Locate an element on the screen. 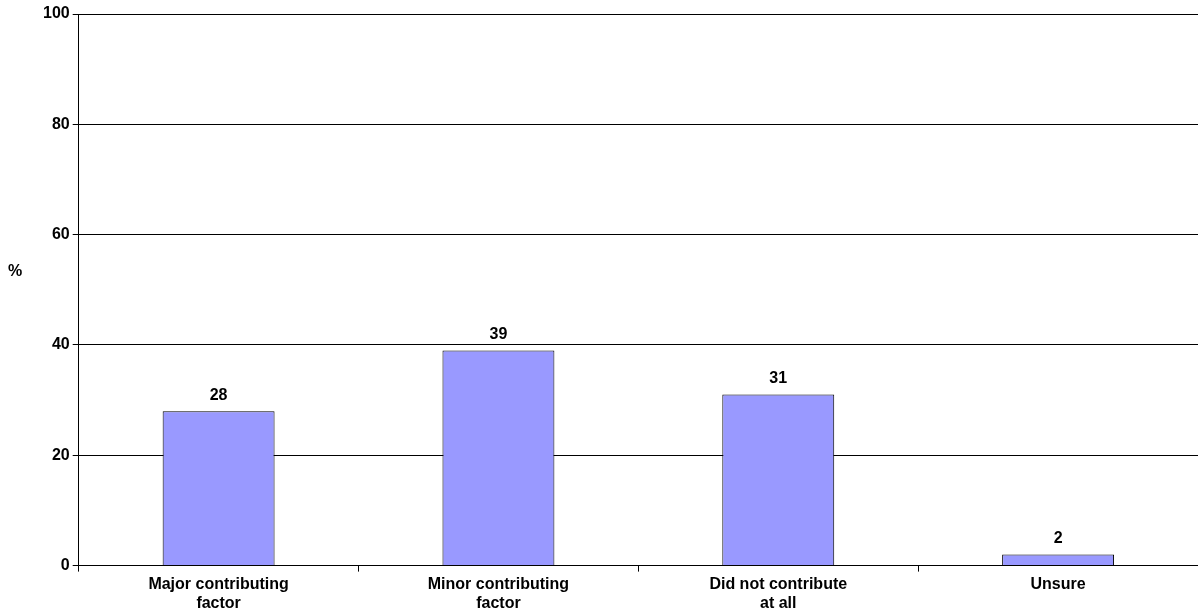 Image resolution: width=1198 pixels, height=616 pixels. y-axis-title: % is located at coordinates (15, 271).